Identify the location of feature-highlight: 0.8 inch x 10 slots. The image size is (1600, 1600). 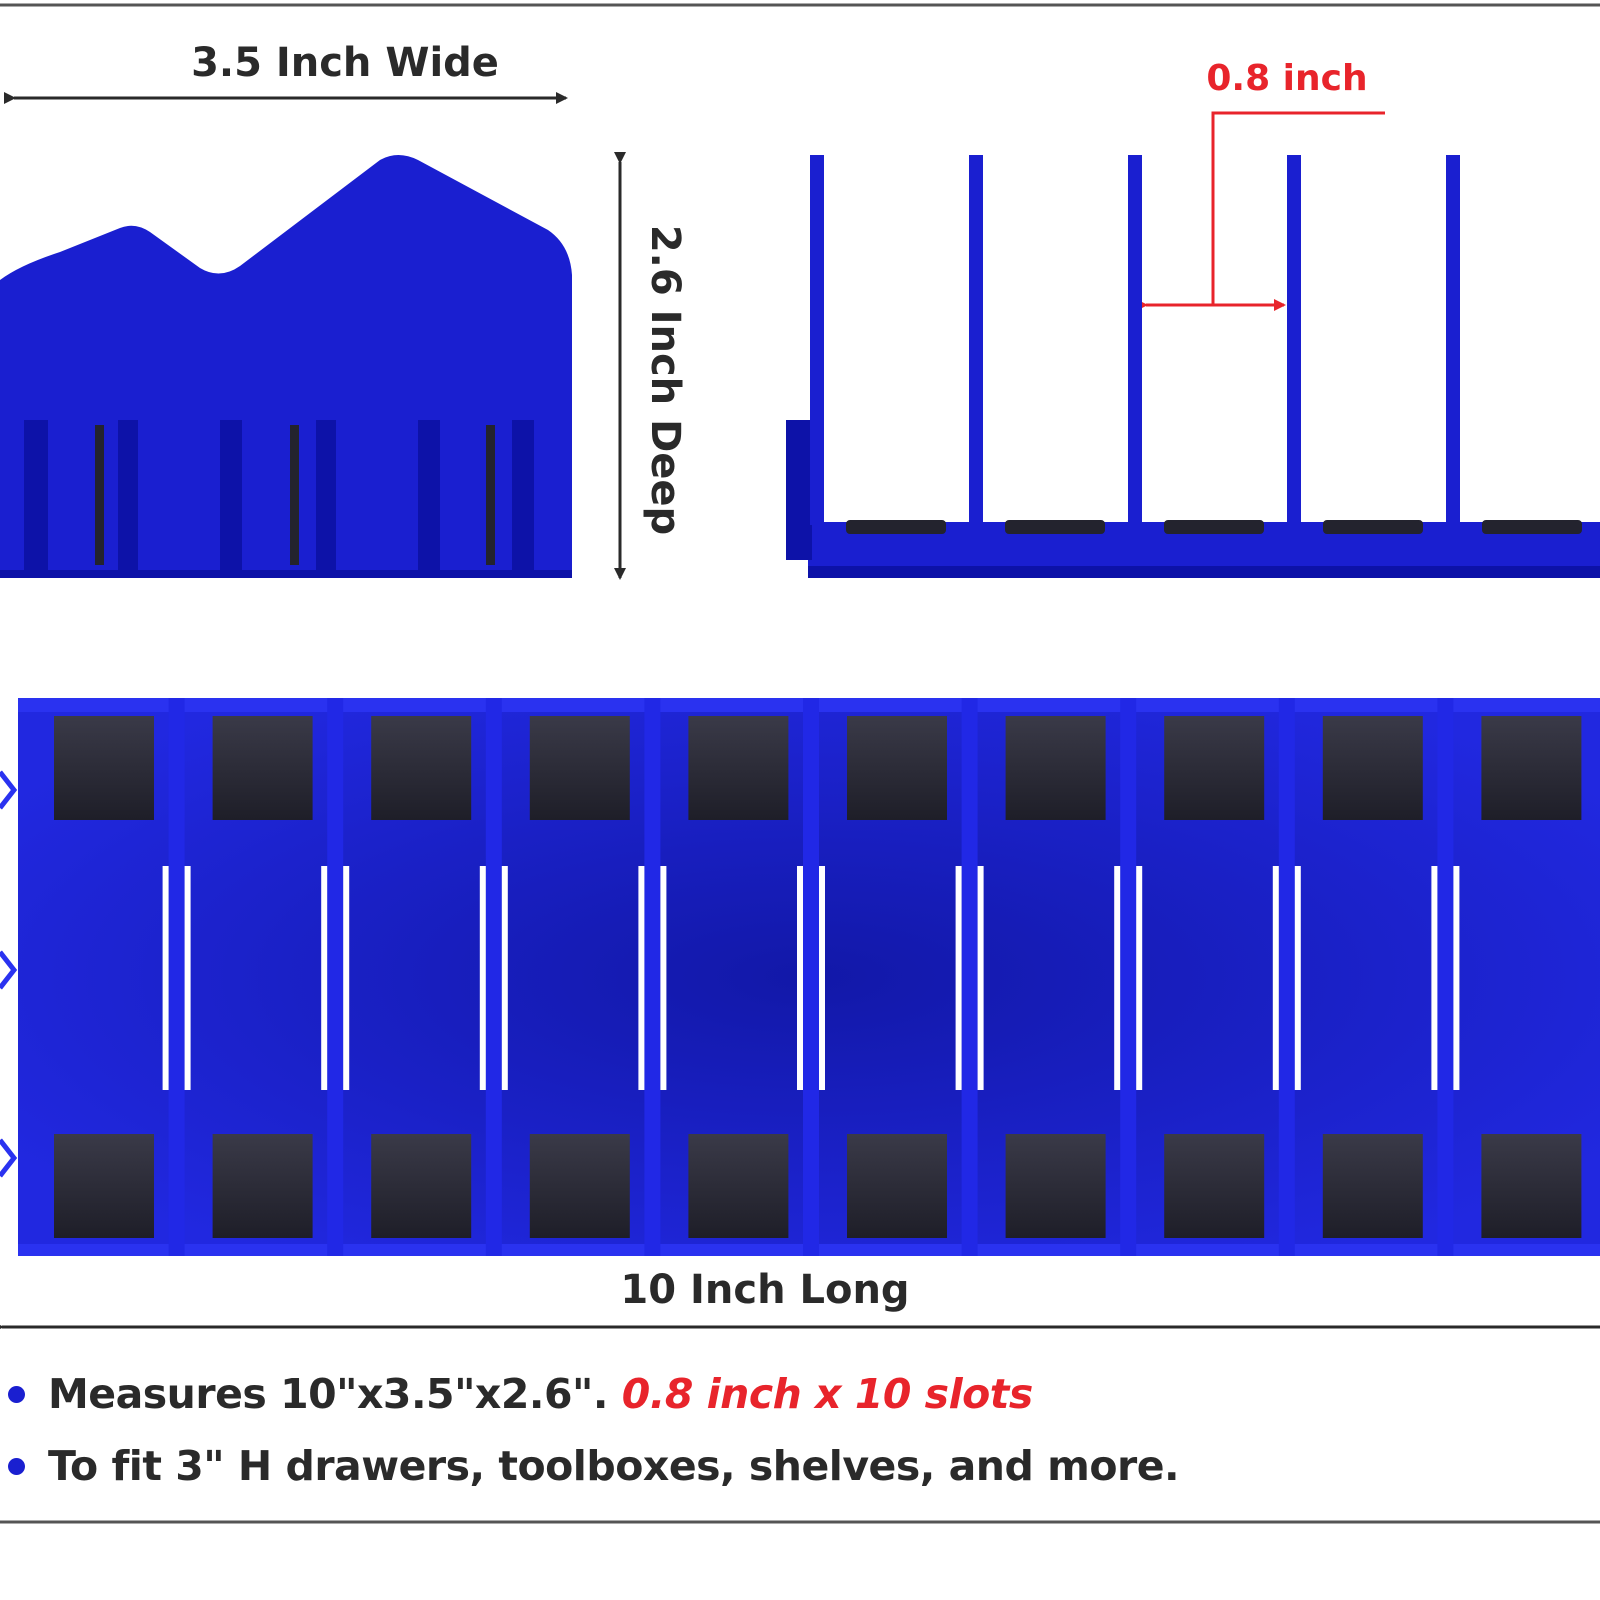
(827, 1394).